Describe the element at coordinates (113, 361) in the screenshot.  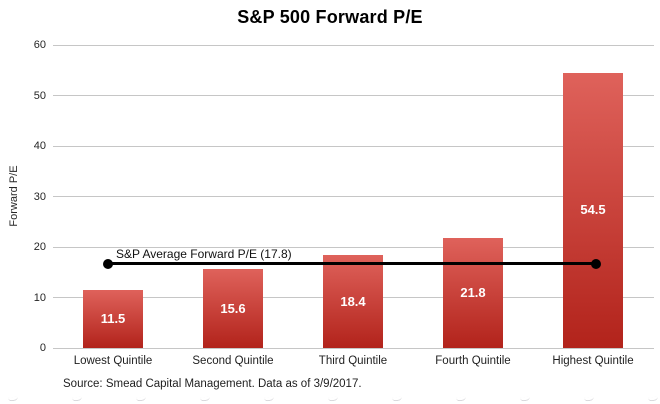
I see `x-tick-label-lowest-quintile: Lowest Quintile` at that location.